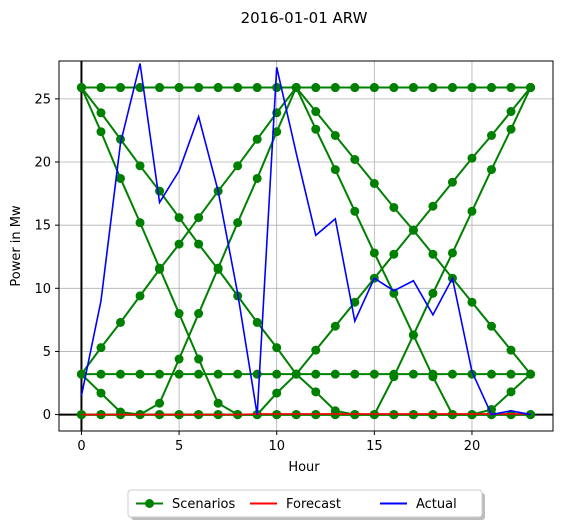 The height and width of the screenshot is (526, 566). I want to click on legend: Scenarios Forecast Actual, so click(306, 504).